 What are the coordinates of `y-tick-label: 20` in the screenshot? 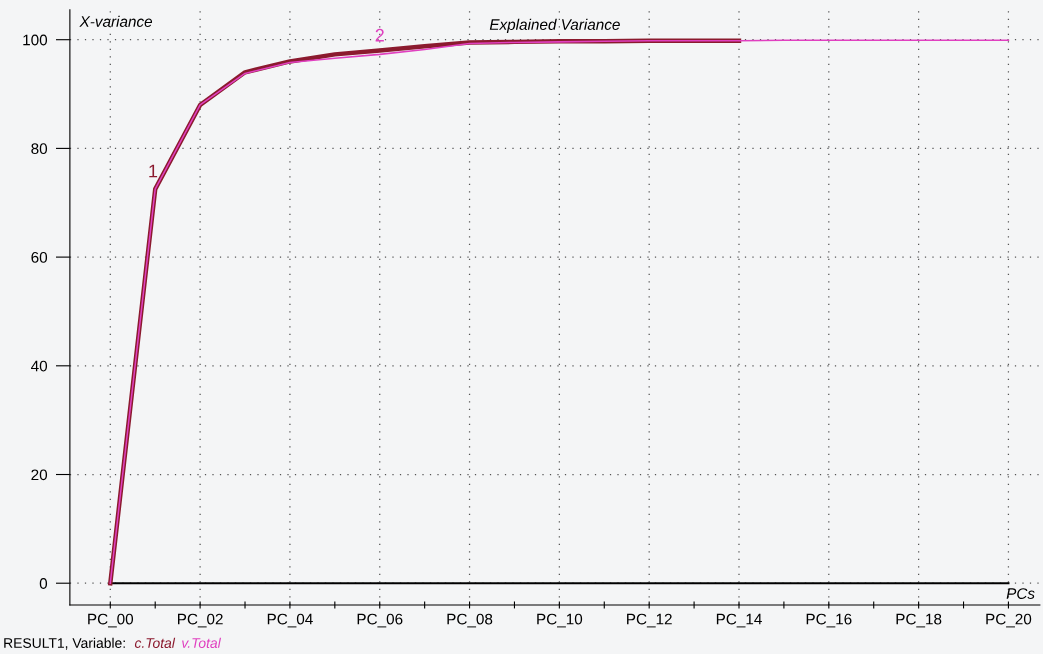 It's located at (39, 475).